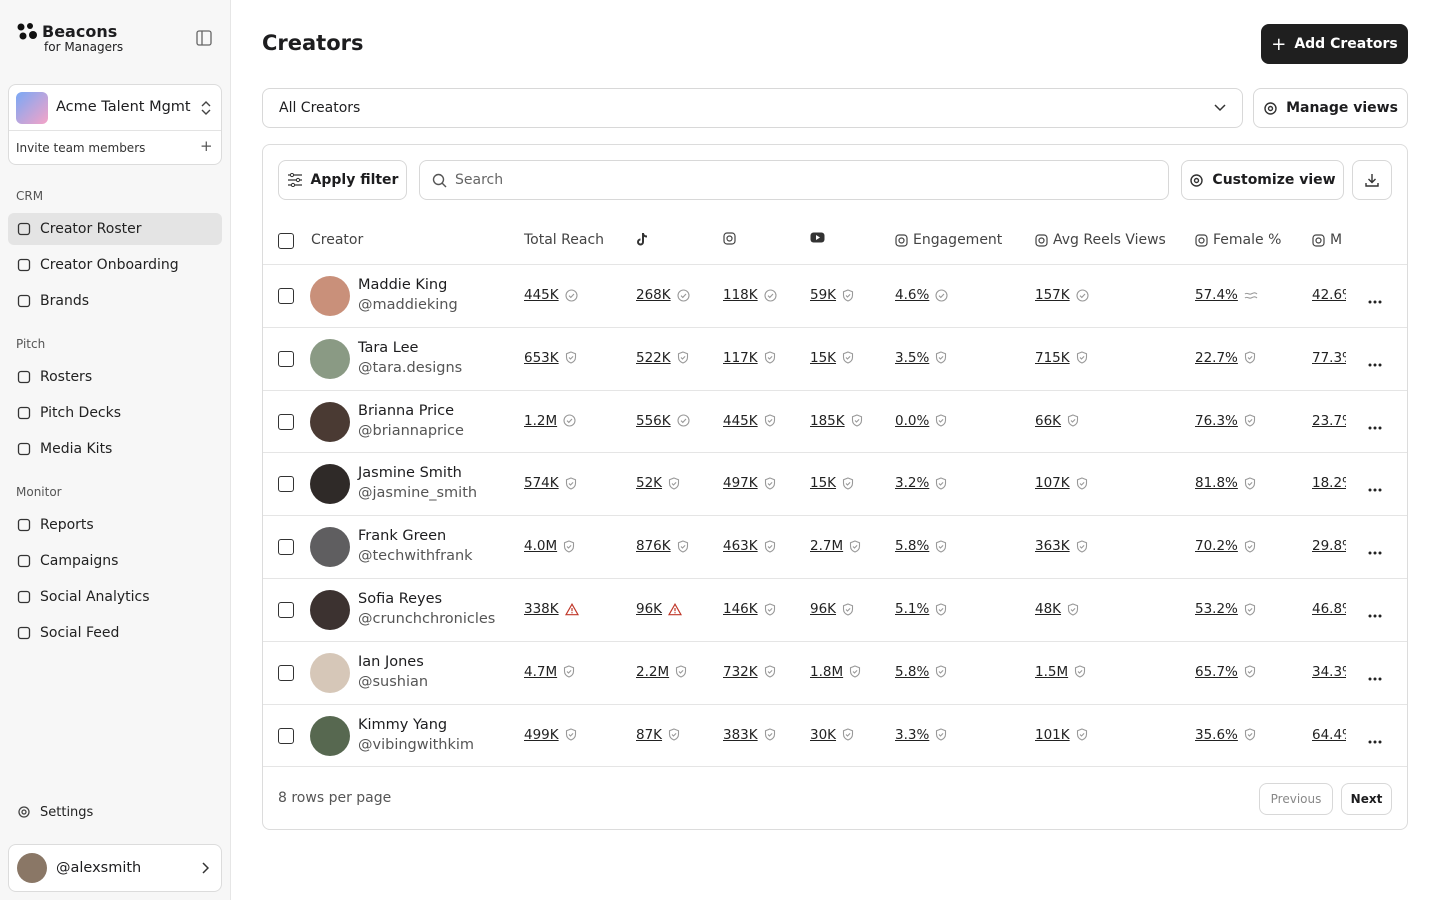 The height and width of the screenshot is (900, 1440). What do you see at coordinates (1216, 295) in the screenshot?
I see `metric-value: 57.4%` at bounding box center [1216, 295].